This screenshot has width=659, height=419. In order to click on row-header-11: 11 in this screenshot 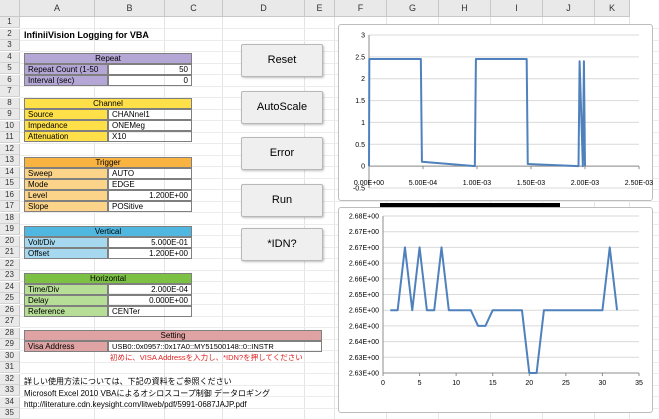, I will do `click(10, 137)`.